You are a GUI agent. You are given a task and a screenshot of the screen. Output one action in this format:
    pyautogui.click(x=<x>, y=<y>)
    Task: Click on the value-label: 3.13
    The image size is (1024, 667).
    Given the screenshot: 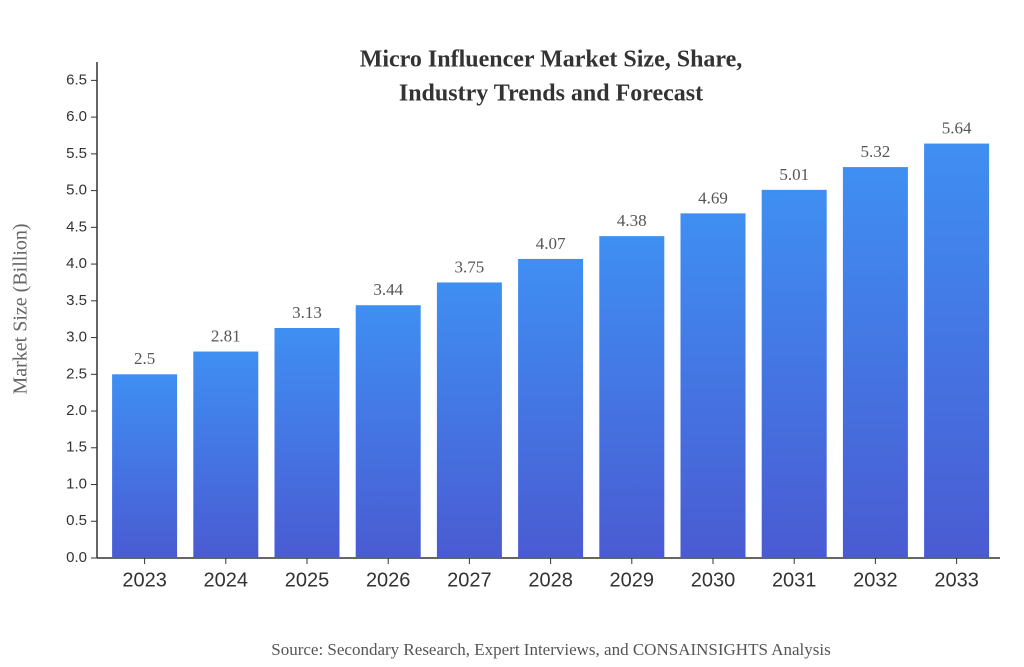 What is the action you would take?
    pyautogui.click(x=307, y=312)
    